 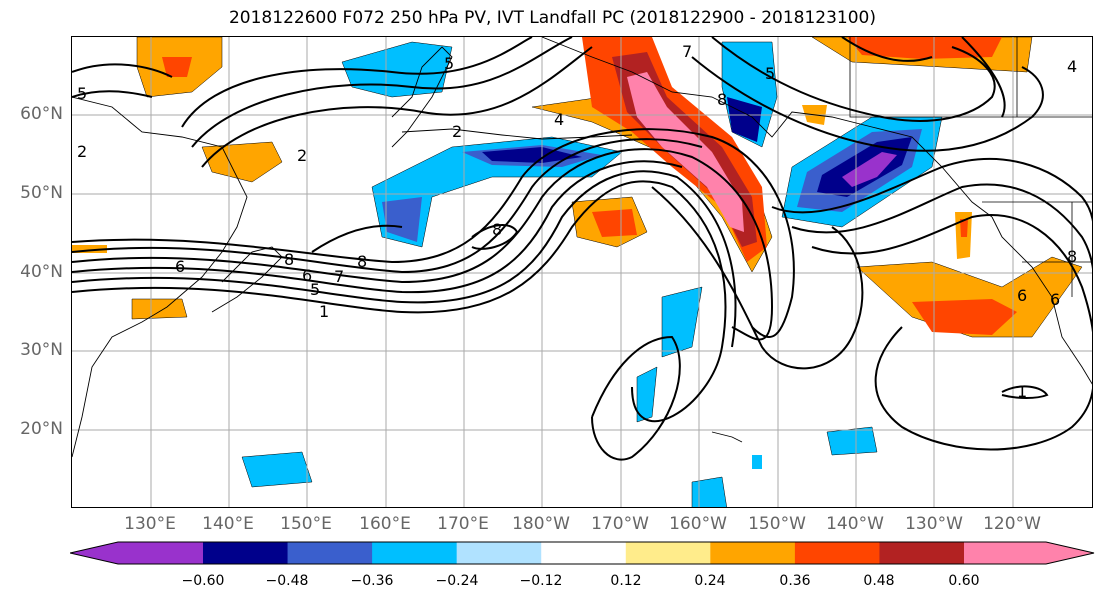 I want to click on coast-kamchatka, so click(x=422, y=97).